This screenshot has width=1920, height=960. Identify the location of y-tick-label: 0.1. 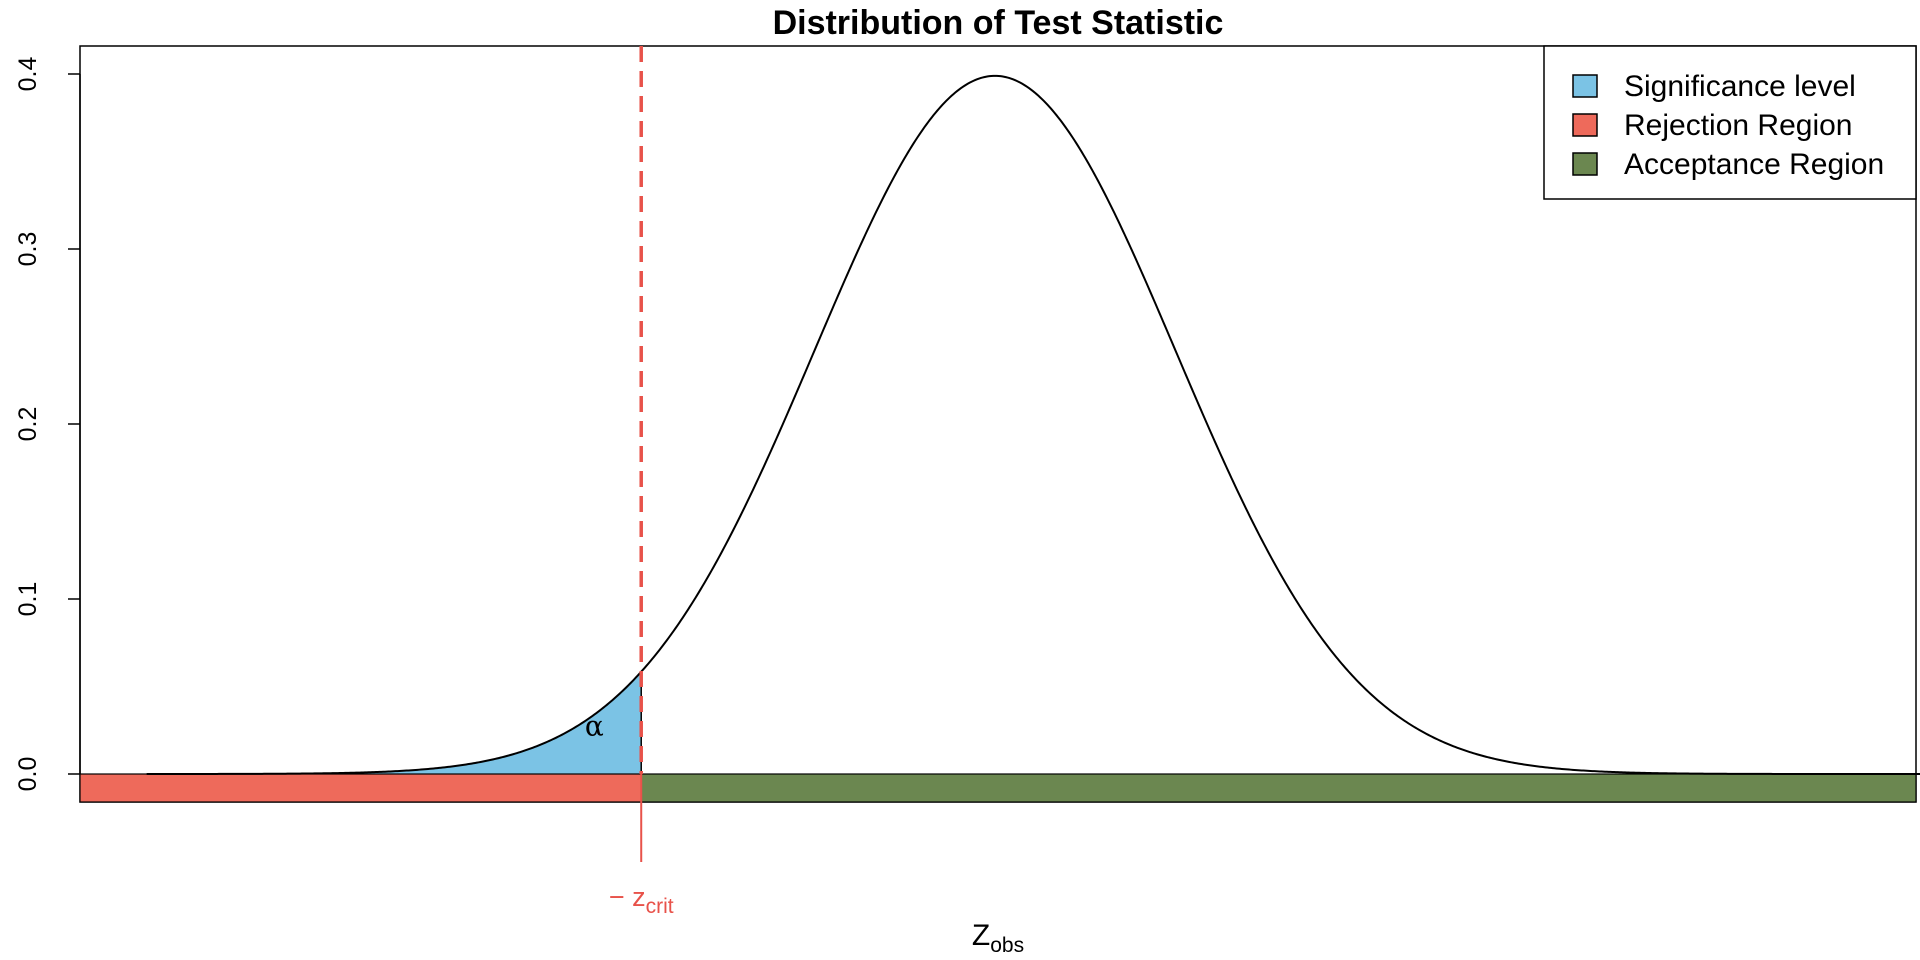
(28, 599).